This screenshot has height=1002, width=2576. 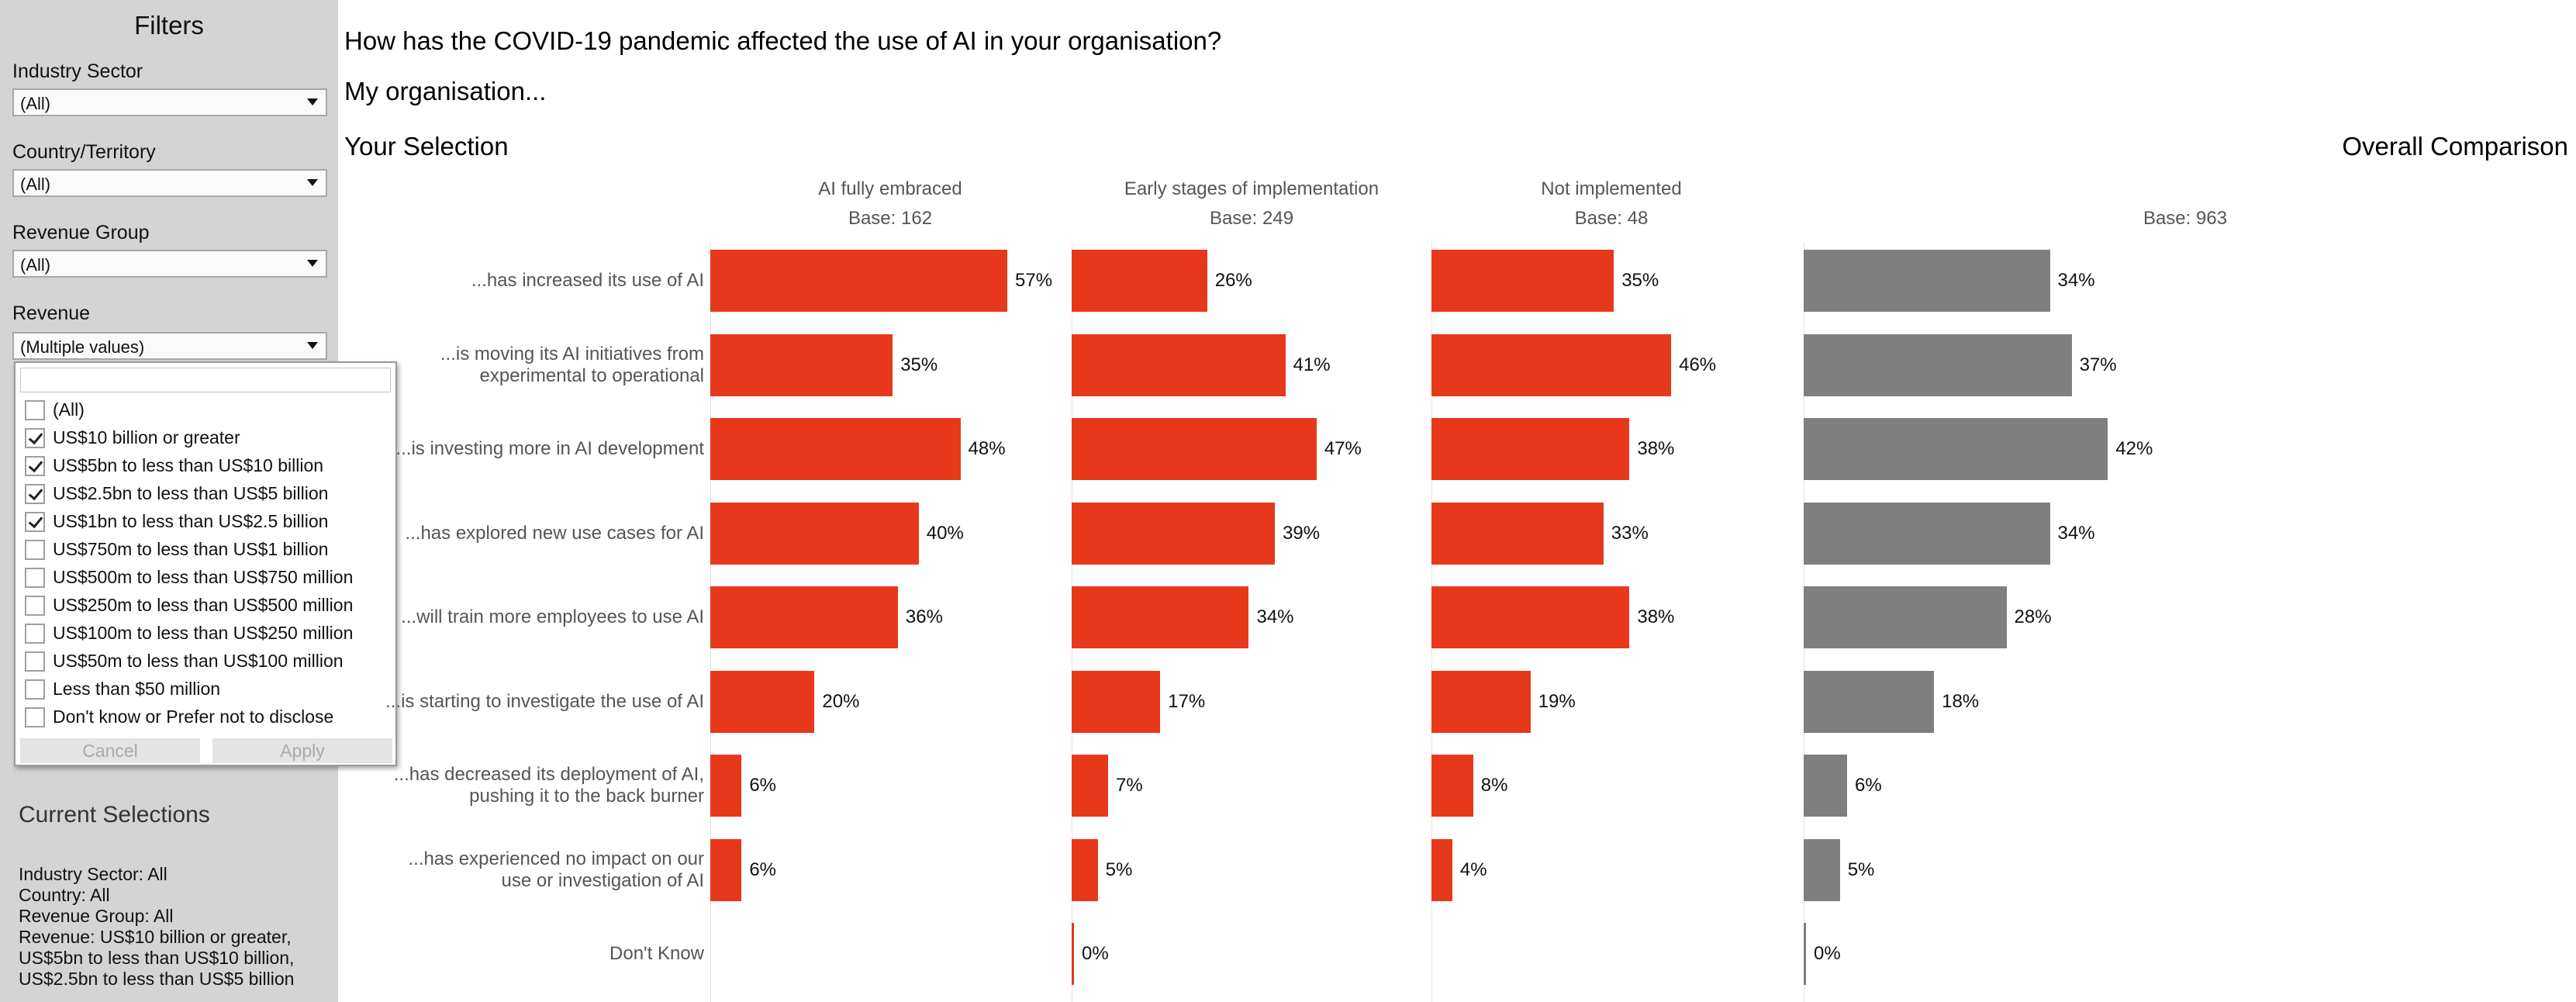 What do you see at coordinates (1656, 448) in the screenshot?
I see `bar-value-label: 38%` at bounding box center [1656, 448].